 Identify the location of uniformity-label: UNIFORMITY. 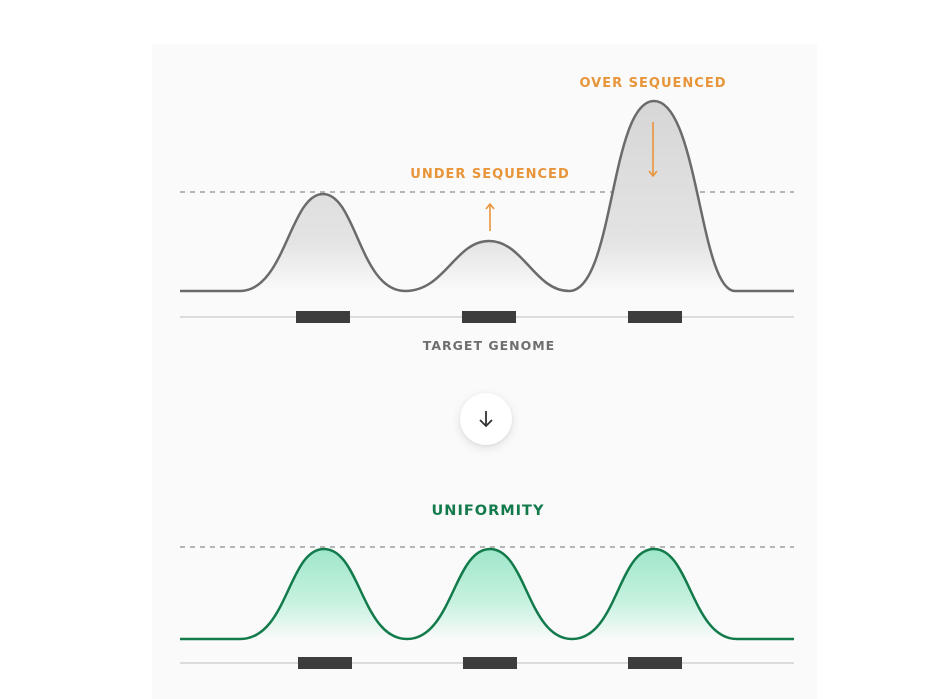
(488, 511).